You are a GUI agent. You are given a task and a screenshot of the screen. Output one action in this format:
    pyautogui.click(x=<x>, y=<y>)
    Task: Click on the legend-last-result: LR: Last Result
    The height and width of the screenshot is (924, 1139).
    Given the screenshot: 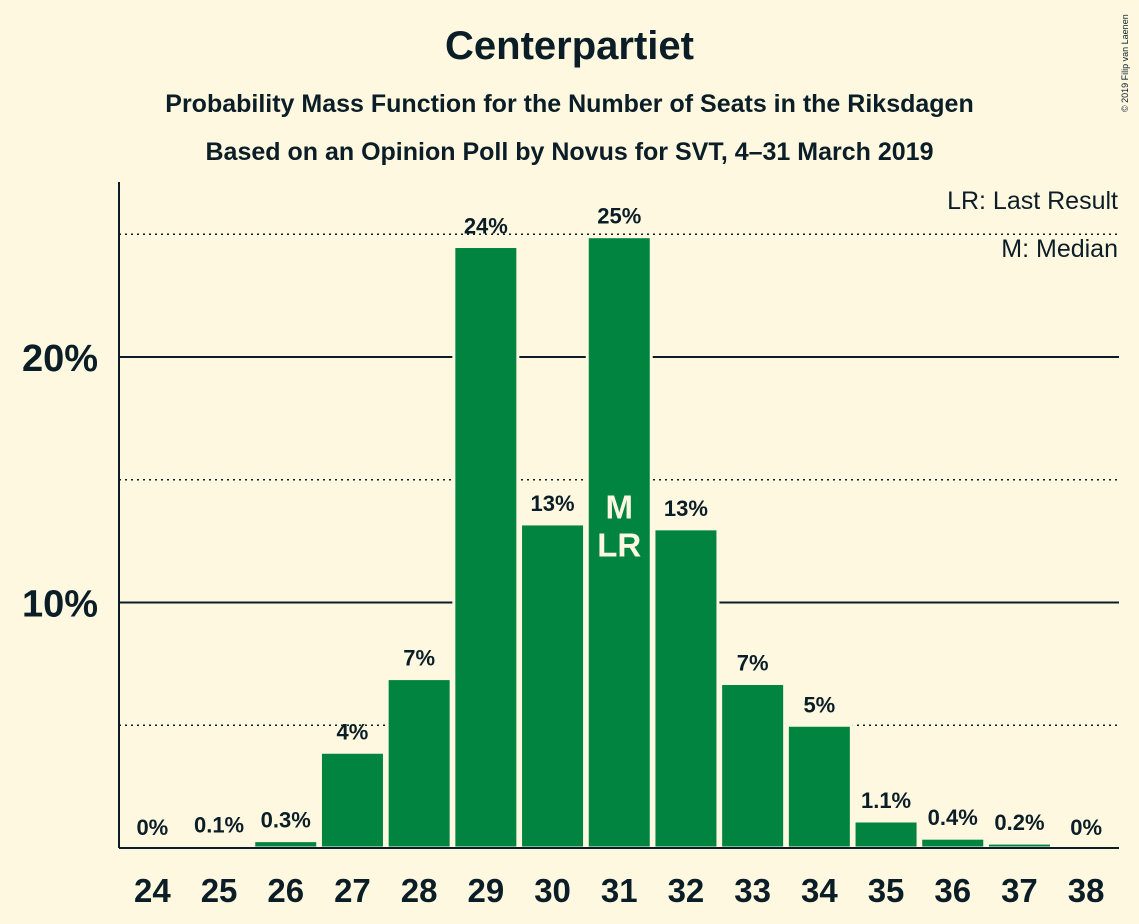 What is the action you would take?
    pyautogui.click(x=1032, y=201)
    